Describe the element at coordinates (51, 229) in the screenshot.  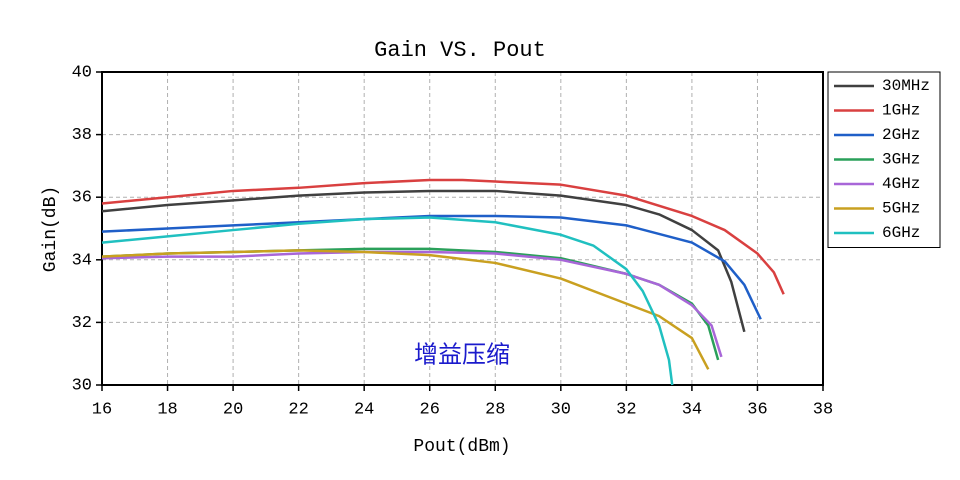
I see `y-axis-label: Gain(dB)` at that location.